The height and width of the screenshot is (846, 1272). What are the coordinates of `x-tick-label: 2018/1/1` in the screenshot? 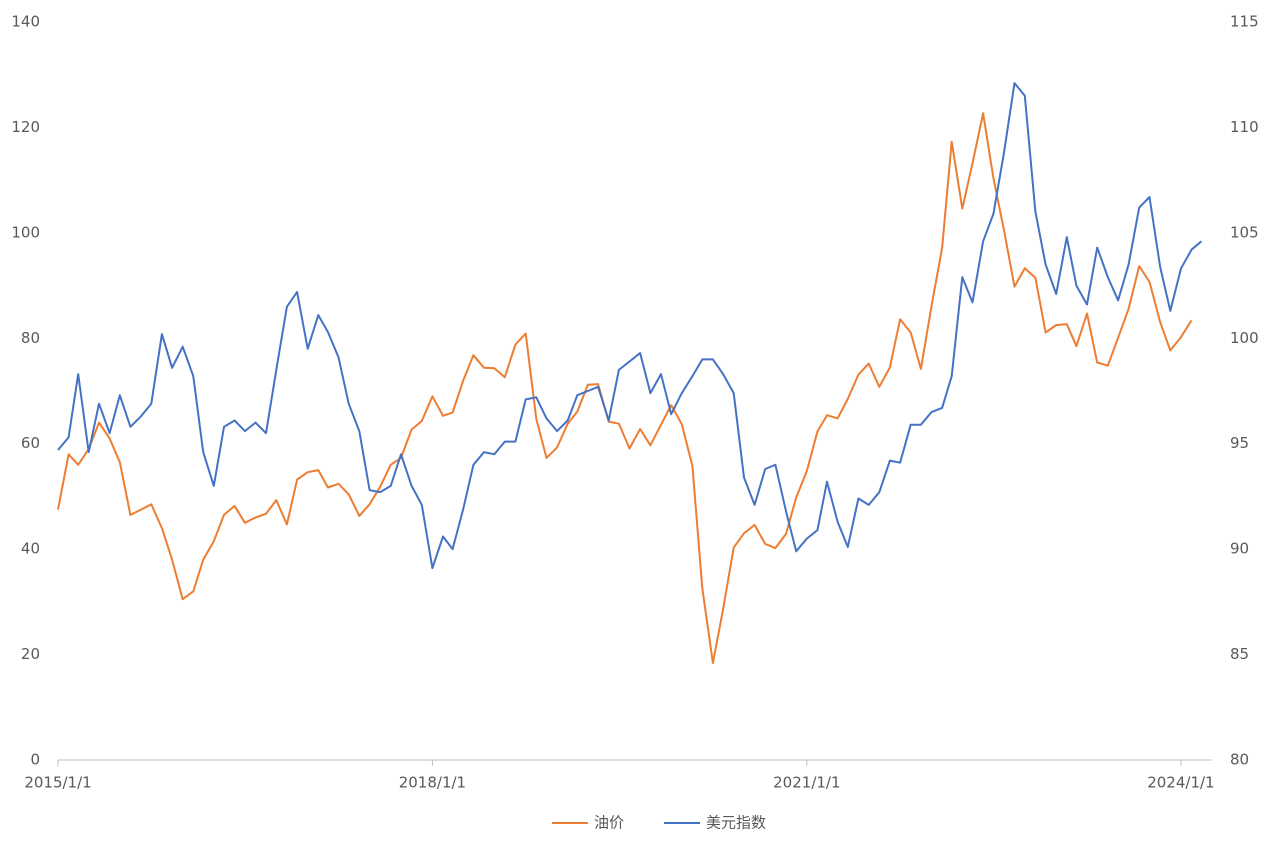 It's located at (432, 783).